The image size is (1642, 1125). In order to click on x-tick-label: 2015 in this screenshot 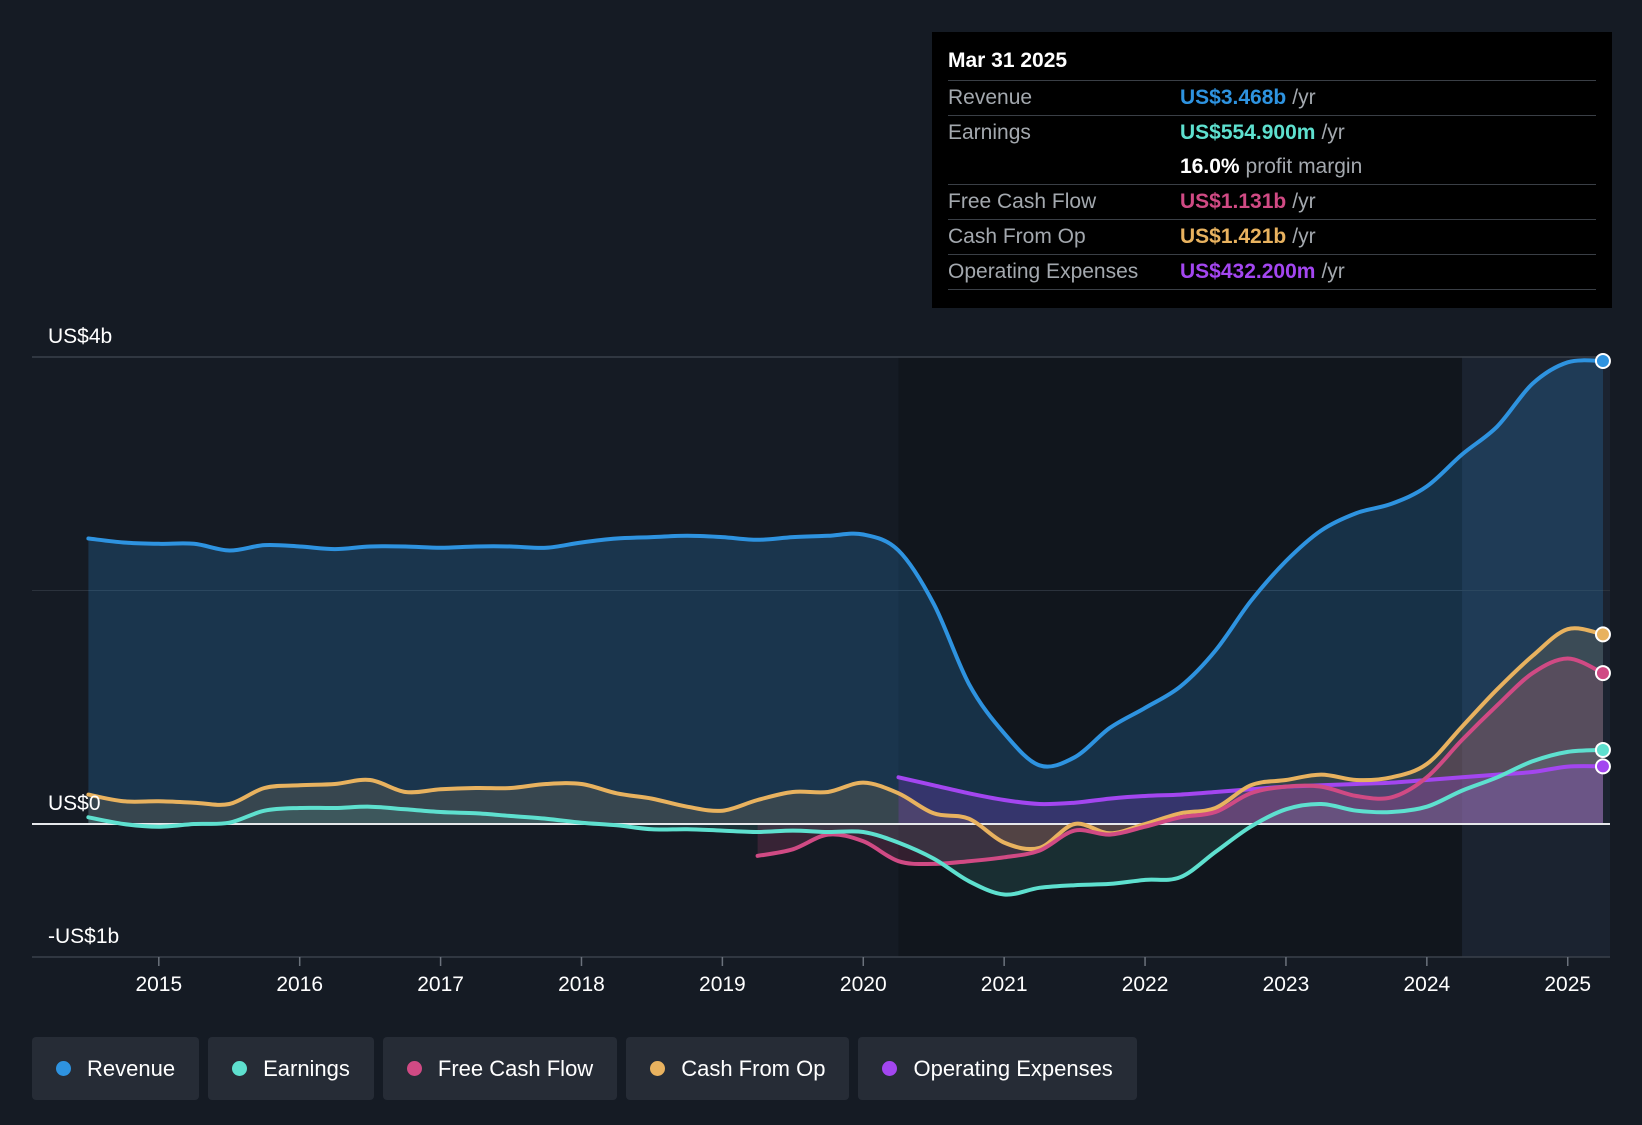, I will do `click(158, 984)`.